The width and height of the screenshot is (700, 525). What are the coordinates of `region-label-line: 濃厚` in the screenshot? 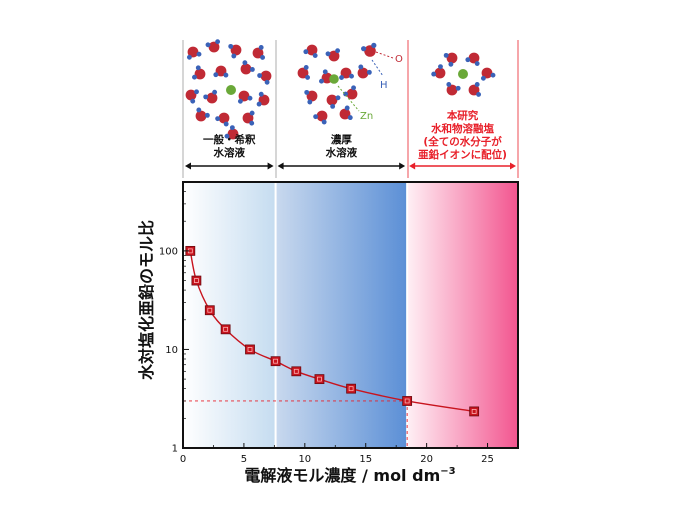 It's located at (341, 139).